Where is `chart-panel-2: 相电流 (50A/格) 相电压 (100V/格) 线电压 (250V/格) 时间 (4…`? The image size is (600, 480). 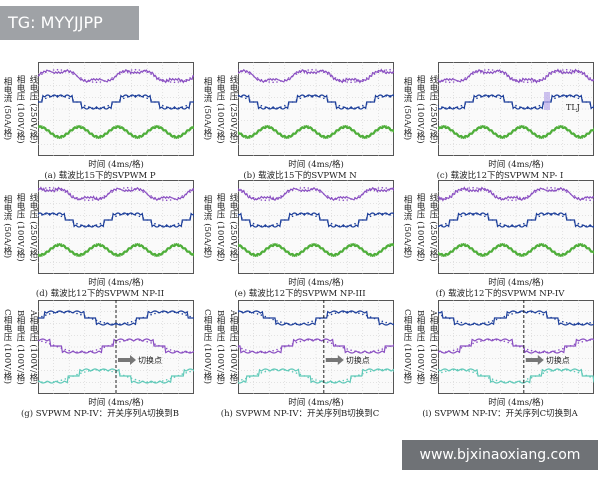
chart-panel-2: 相电流 (50A/格) 相电压 (100V/格) 线电压 (250V/格) 时间 (4… is located at coordinates (300, 122).